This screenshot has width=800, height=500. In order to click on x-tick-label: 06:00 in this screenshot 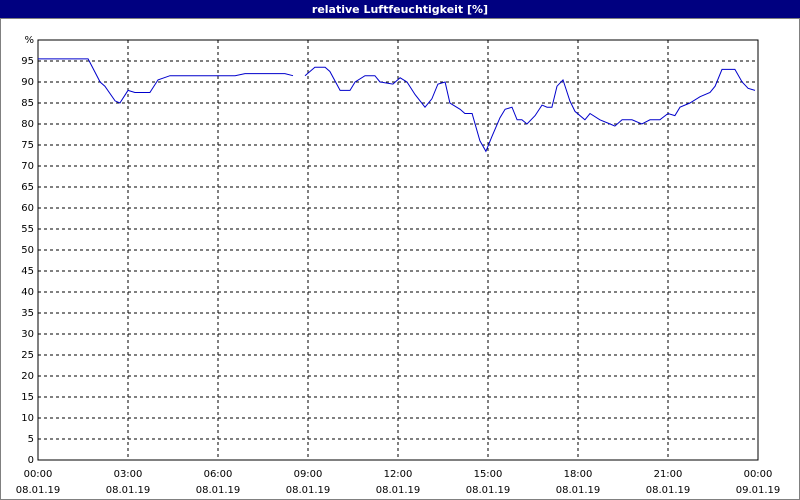, I will do `click(218, 474)`.